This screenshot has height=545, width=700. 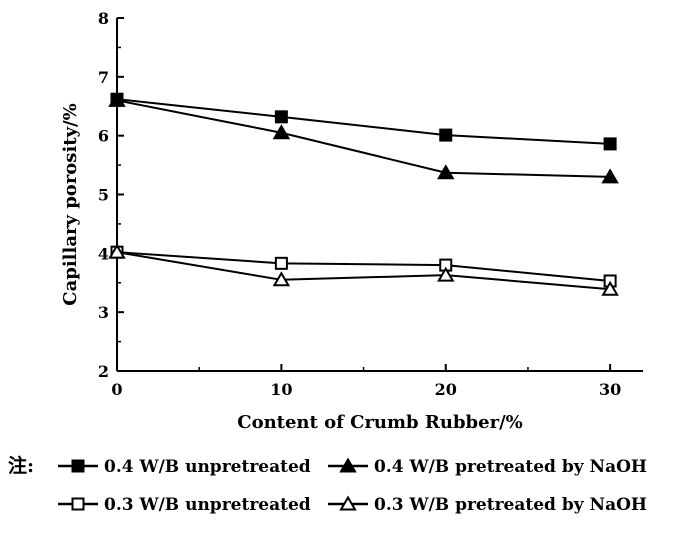 What do you see at coordinates (103, 18) in the screenshot?
I see `y-tick-label: 8` at bounding box center [103, 18].